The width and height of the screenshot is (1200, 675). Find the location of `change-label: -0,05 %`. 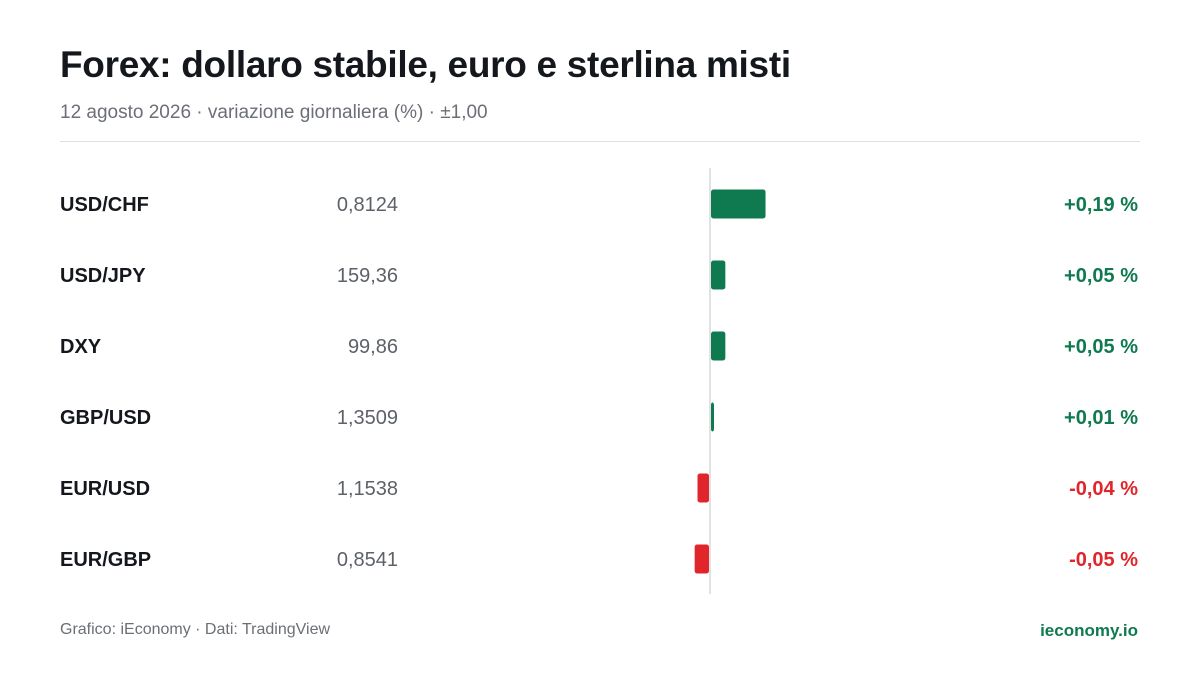

change-label: -0,05 % is located at coordinates (1103, 560).